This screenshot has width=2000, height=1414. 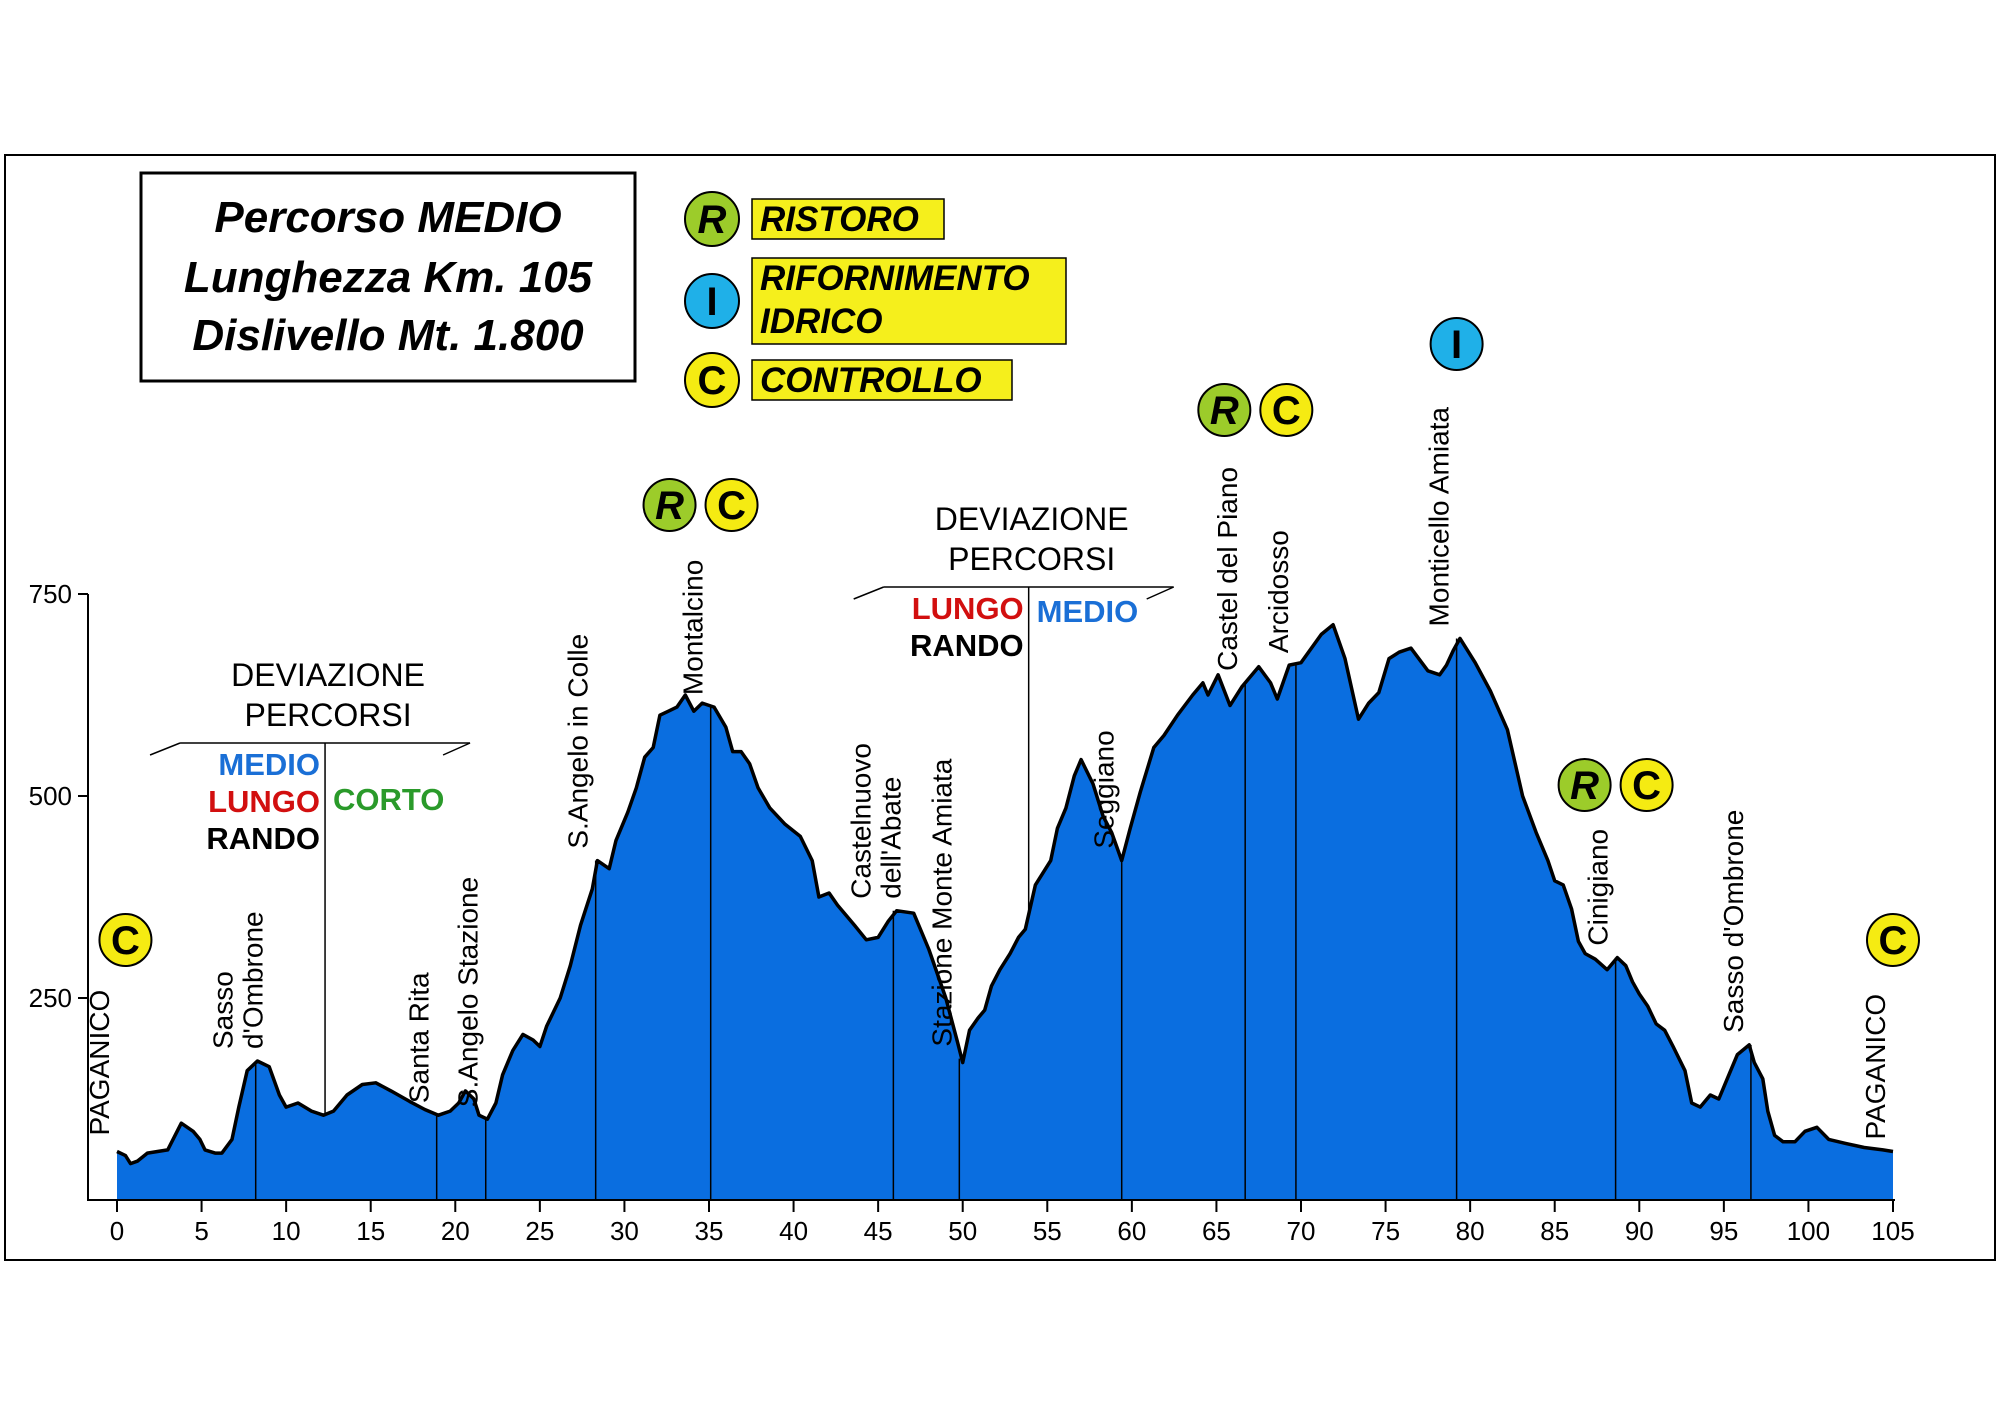 I want to click on place-label: Santa Rita, so click(x=419, y=1037).